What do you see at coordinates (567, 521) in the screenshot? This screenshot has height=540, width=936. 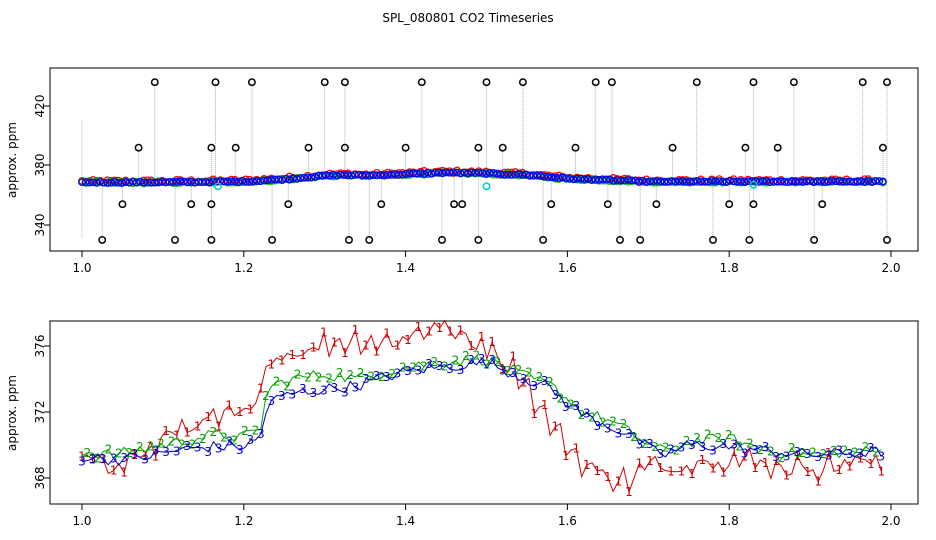 I see `bottom-x-tick-label: 1.6` at bounding box center [567, 521].